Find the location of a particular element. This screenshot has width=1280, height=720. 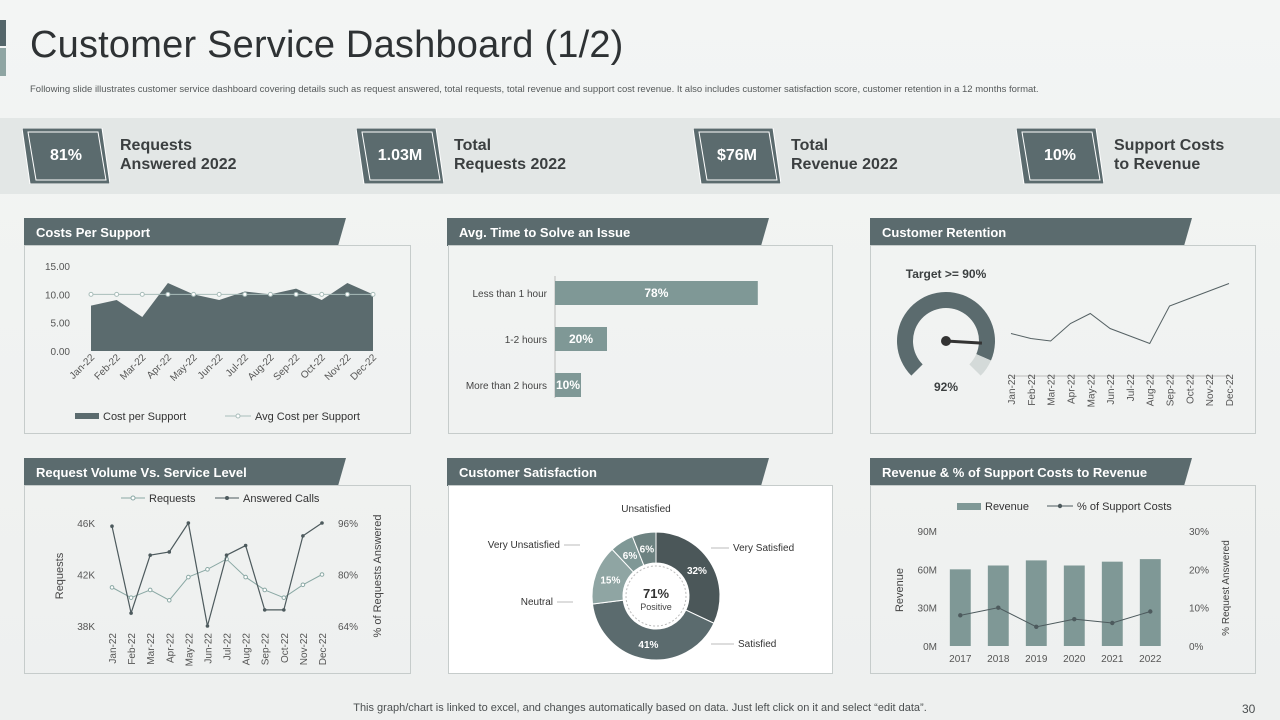

line-answered-calls is located at coordinates (217, 574).